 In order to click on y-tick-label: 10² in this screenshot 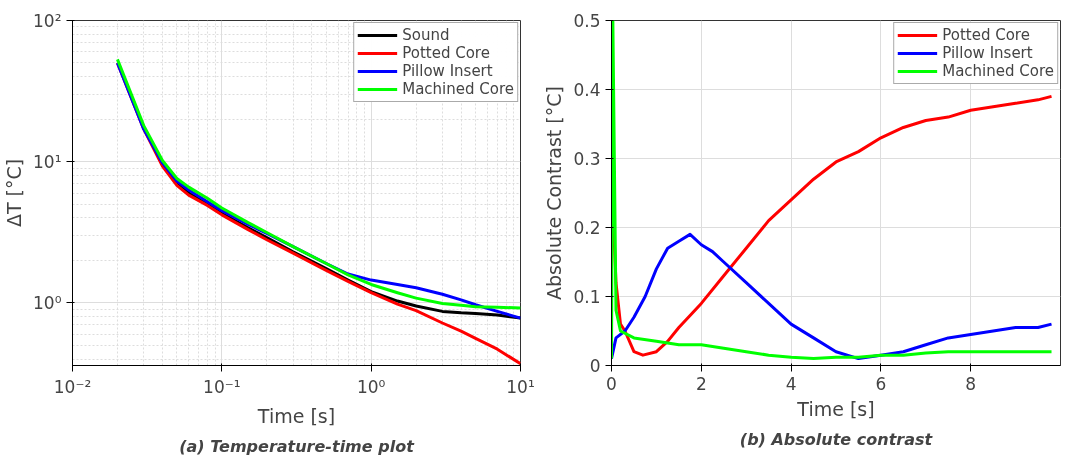, I will do `click(47, 20)`.